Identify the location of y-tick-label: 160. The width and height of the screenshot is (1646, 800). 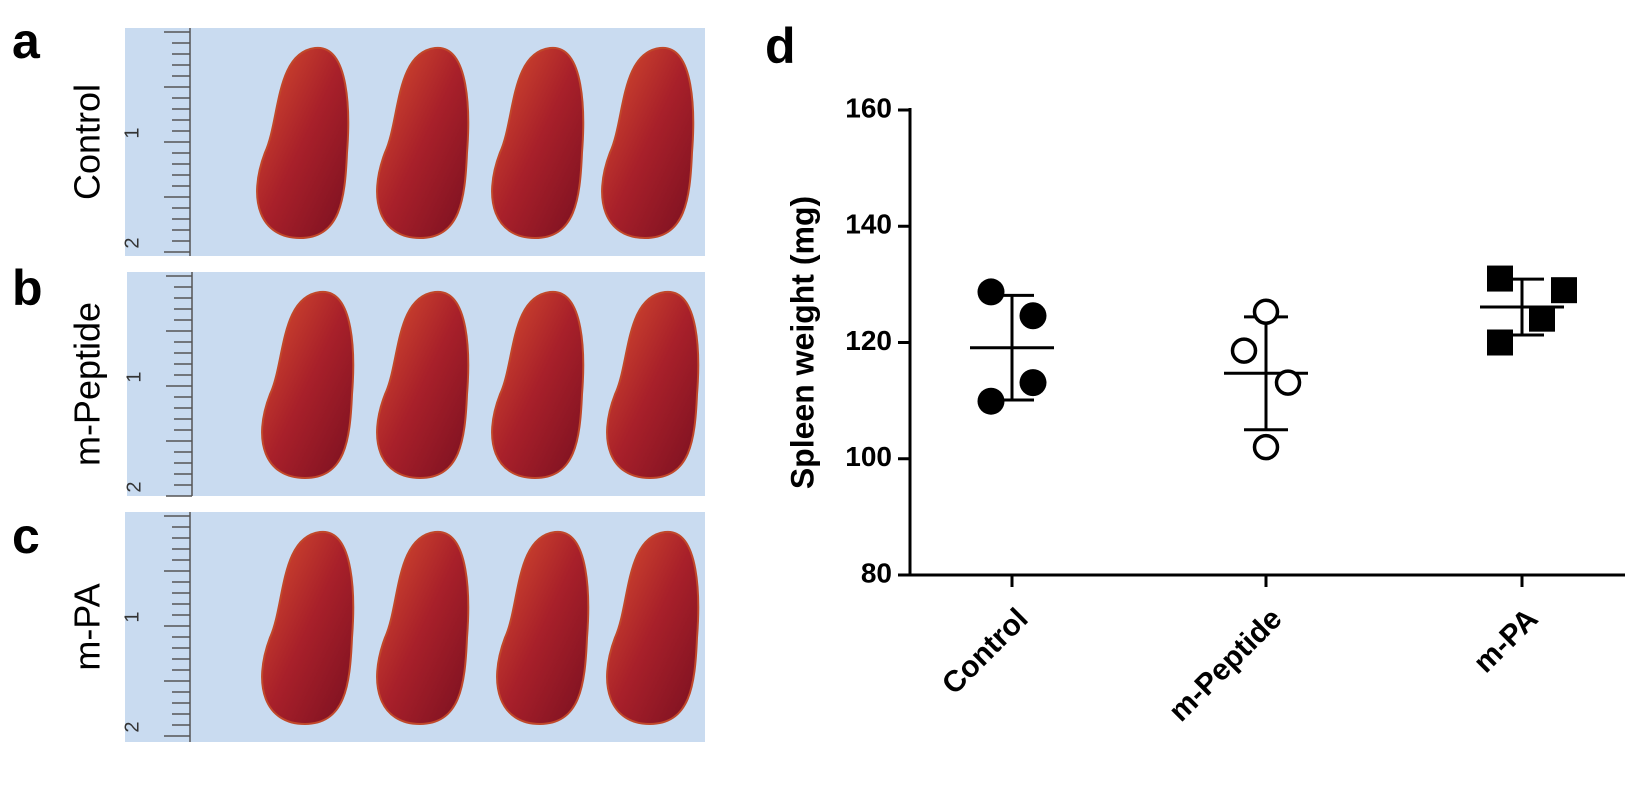
(868, 107).